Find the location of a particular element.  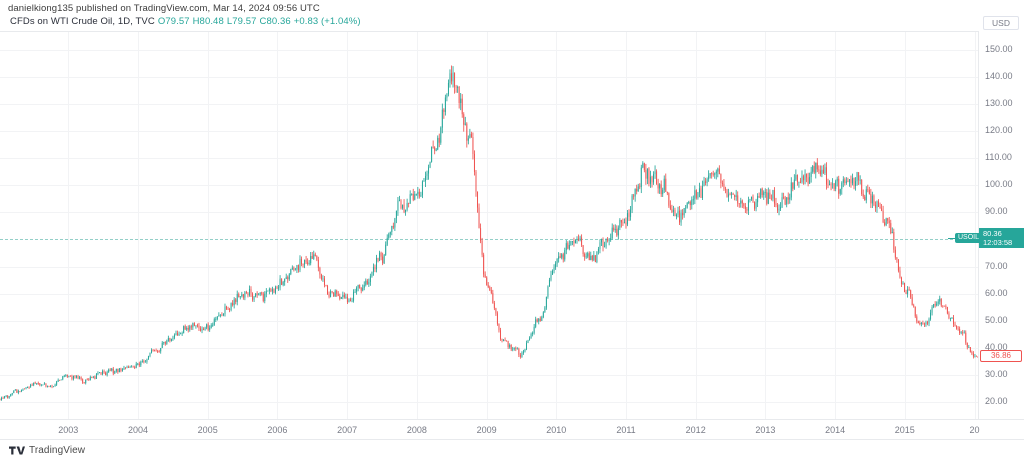

low-price-marker: 36.86 is located at coordinates (1001, 355).